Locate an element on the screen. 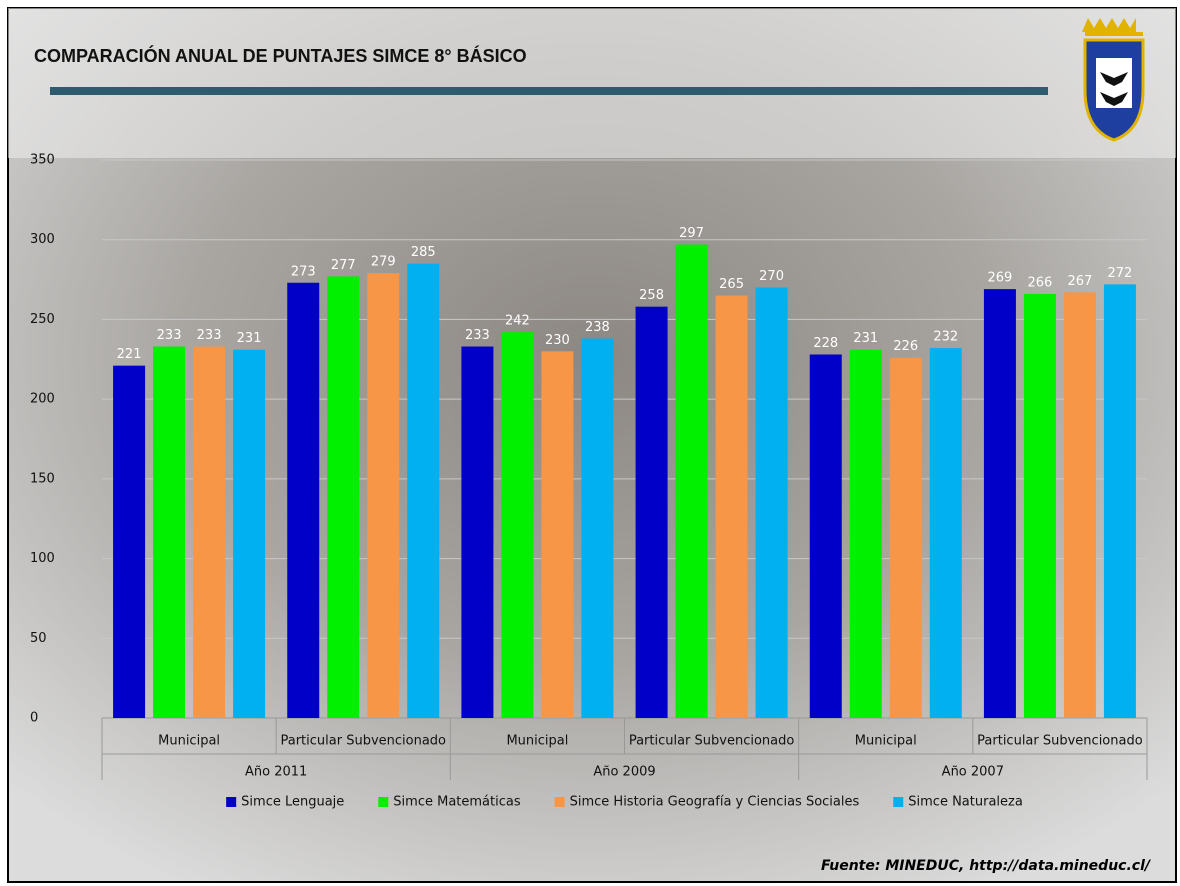 This screenshot has height=886, width=1180. data-label: 270 is located at coordinates (771, 276).